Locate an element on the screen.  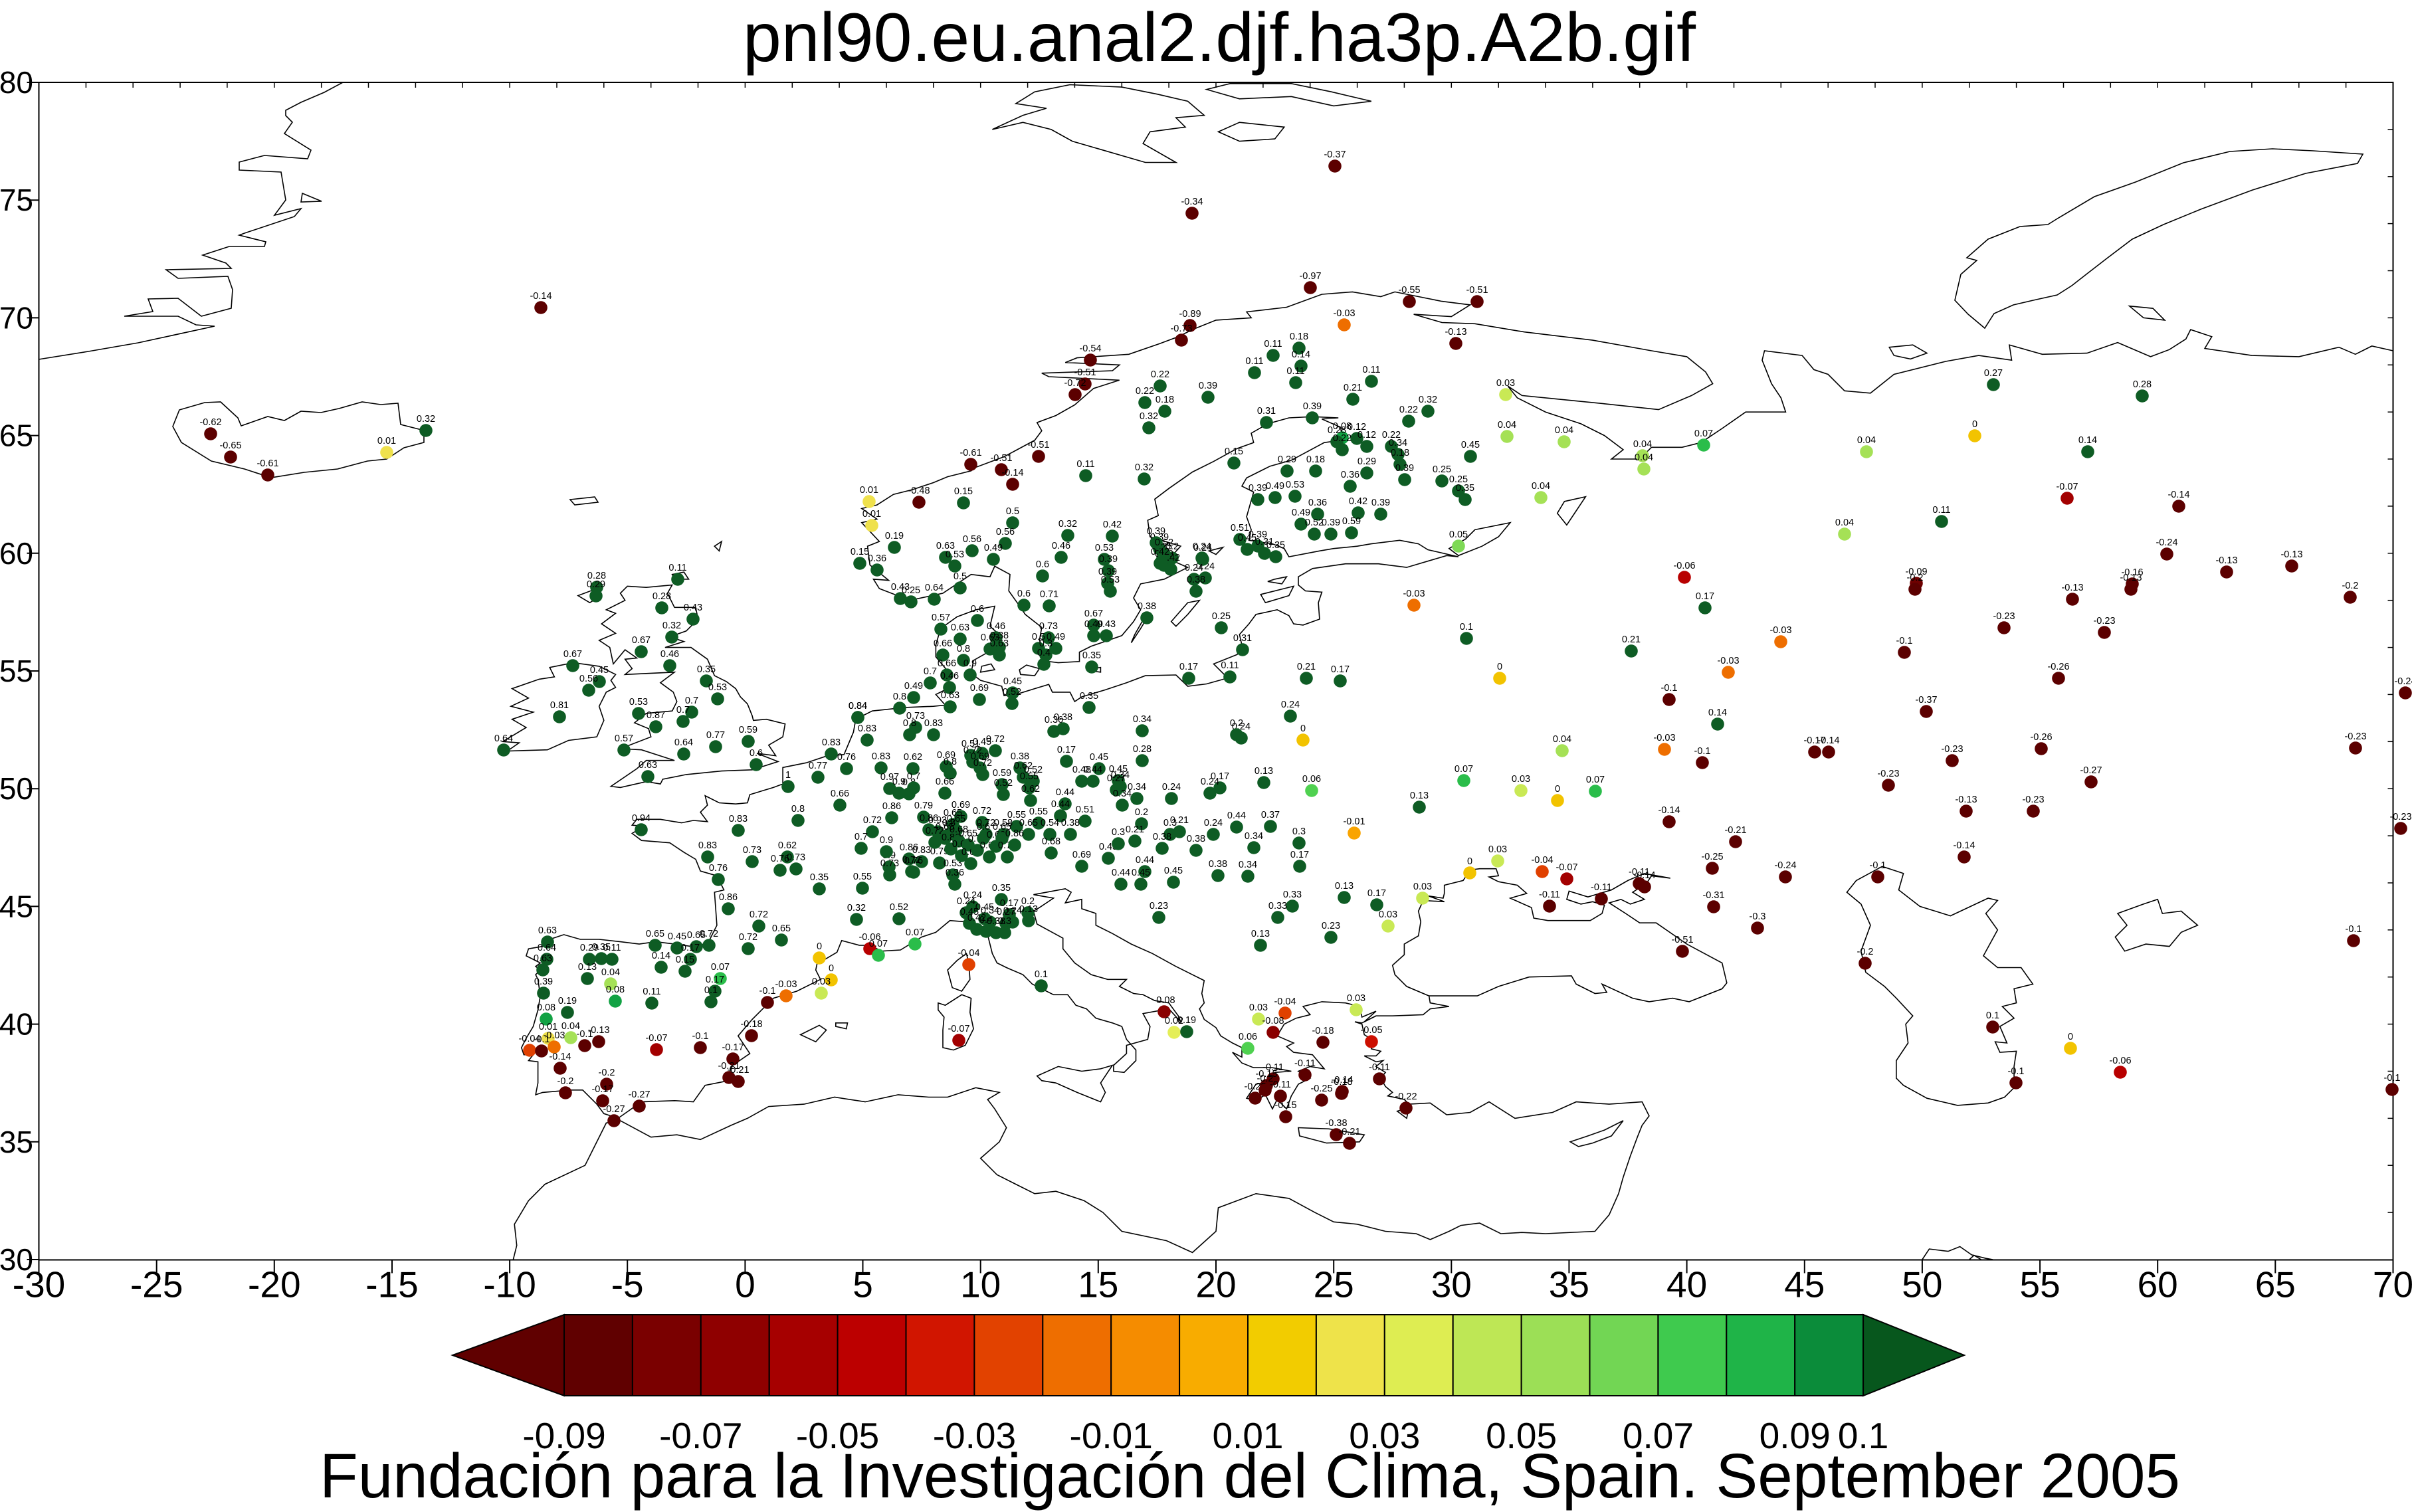
svg-text: 55 is located at coordinates (16, 671).